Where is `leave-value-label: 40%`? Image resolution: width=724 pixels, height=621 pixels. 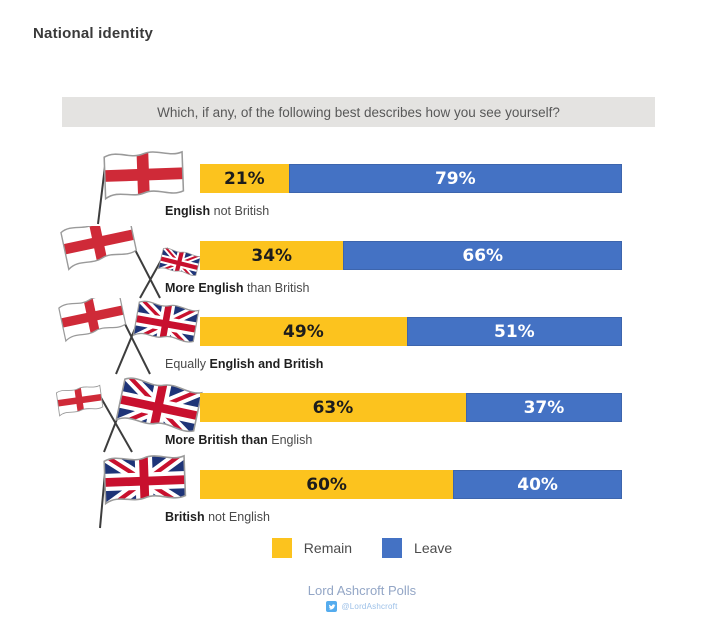
leave-value-label: 40% is located at coordinates (537, 484).